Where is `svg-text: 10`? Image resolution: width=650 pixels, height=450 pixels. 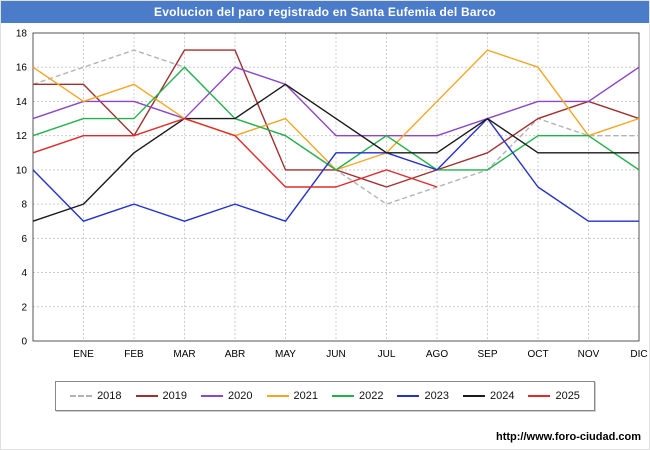 svg-text: 10 is located at coordinates (22, 170).